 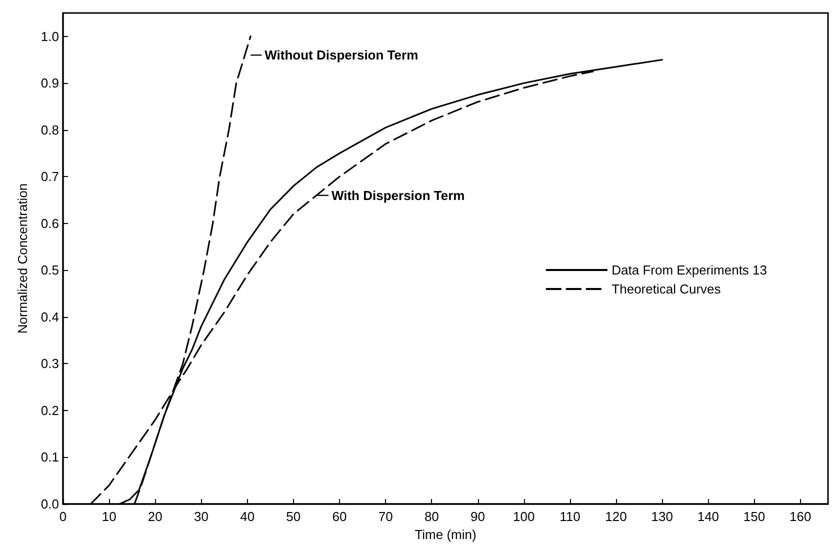 What do you see at coordinates (477, 516) in the screenshot?
I see `x-tick-label: 90` at bounding box center [477, 516].